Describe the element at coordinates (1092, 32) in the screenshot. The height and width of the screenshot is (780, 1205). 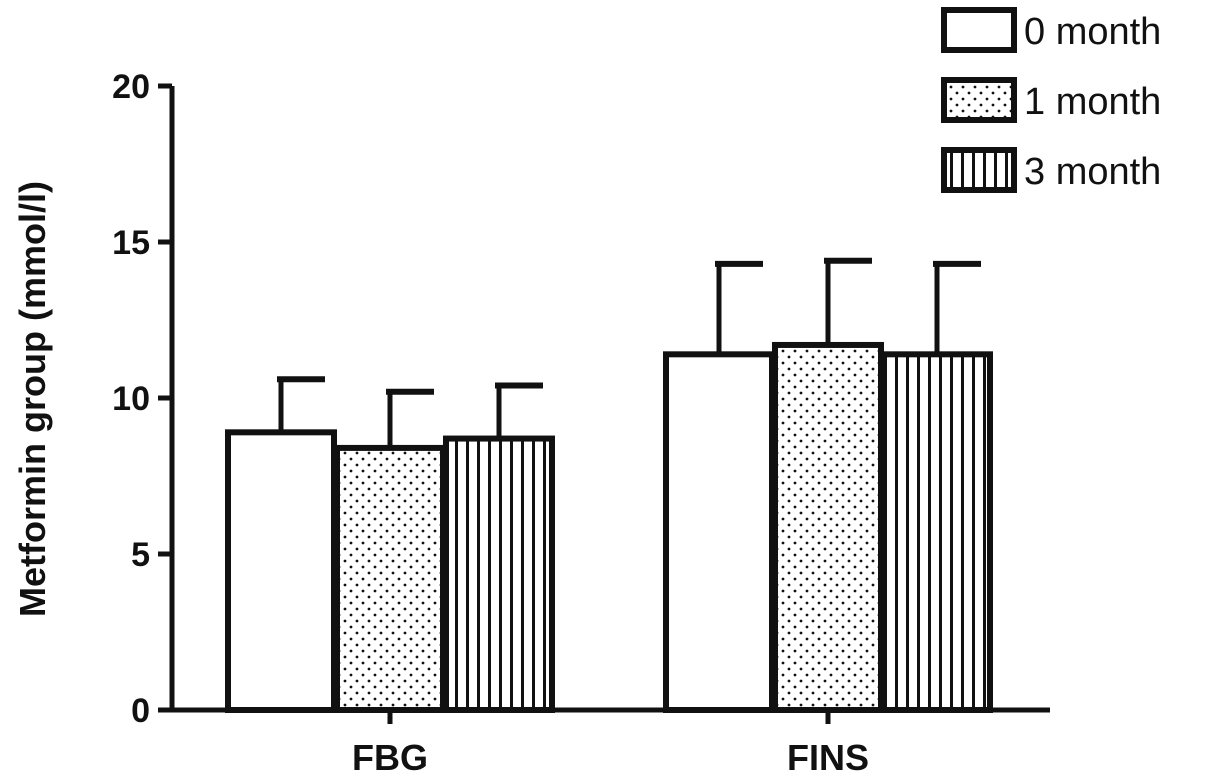
I see `legend-label: 0 month` at that location.